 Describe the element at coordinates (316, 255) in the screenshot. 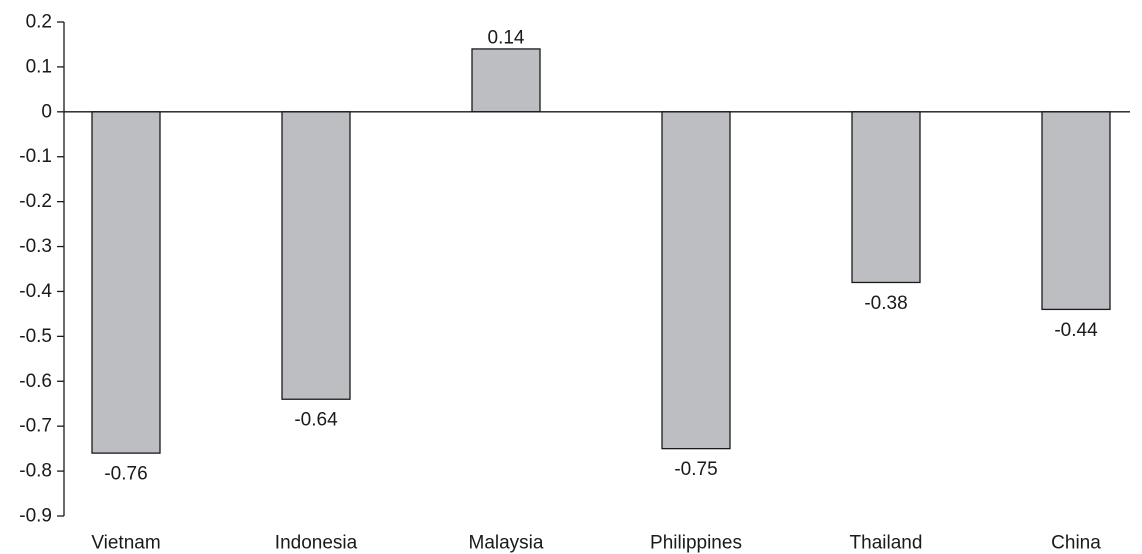

I see `bar-indonesia` at that location.